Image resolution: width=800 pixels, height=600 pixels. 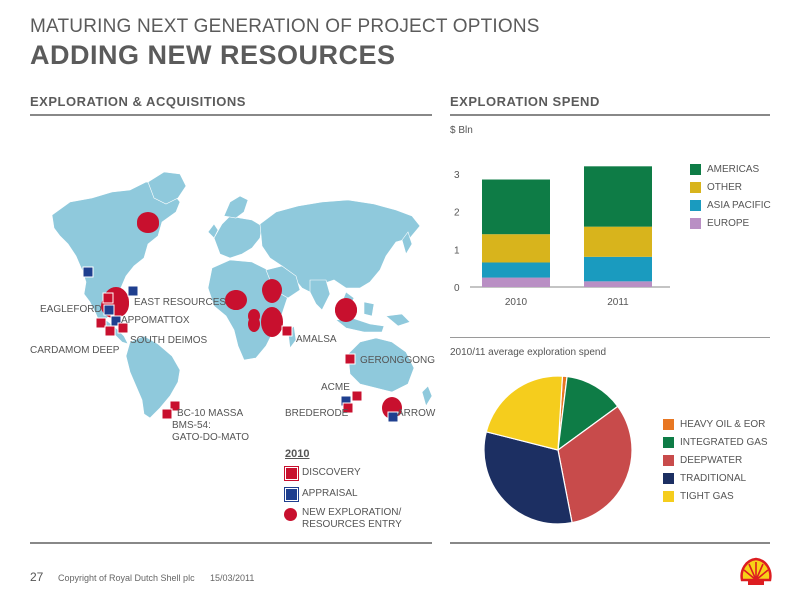 What do you see at coordinates (211, 437) in the screenshot?
I see `label-gato: GATO-DO-MATO` at bounding box center [211, 437].